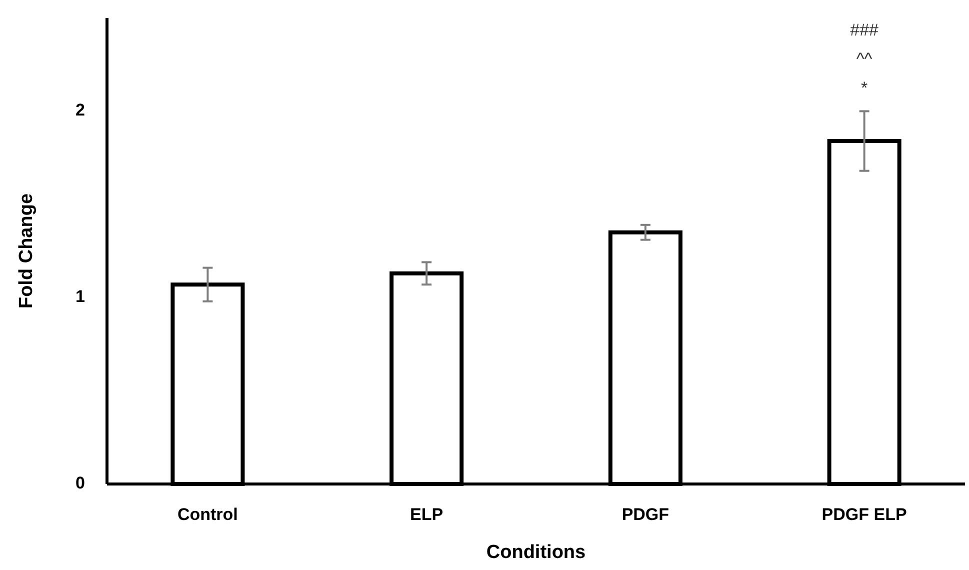 Image resolution: width=969 pixels, height=570 pixels. What do you see at coordinates (80, 110) in the screenshot?
I see `y-tick-label: 2` at bounding box center [80, 110].